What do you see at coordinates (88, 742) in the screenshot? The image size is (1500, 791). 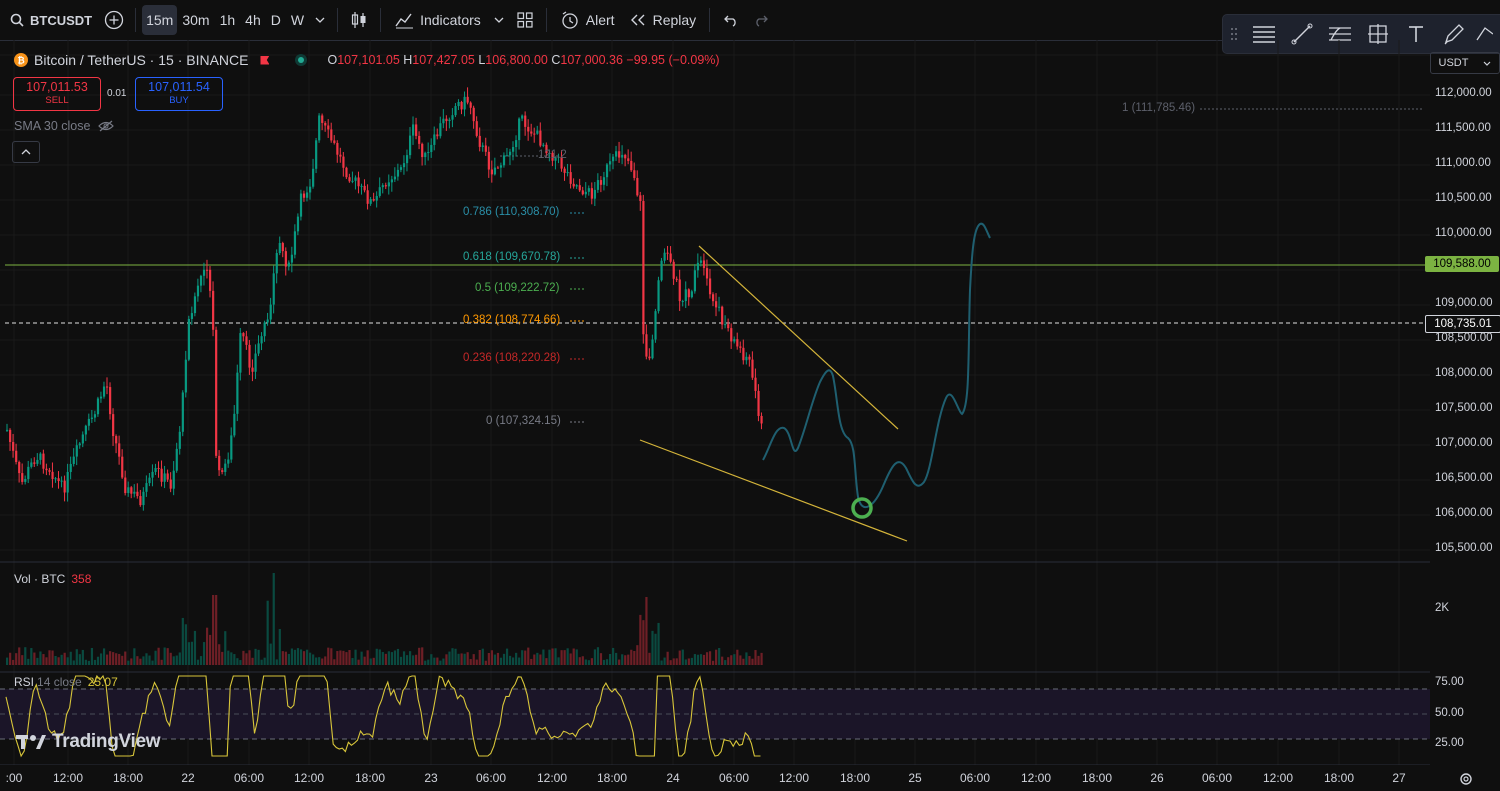 I see `tradingview-logo: TradingView` at bounding box center [88, 742].